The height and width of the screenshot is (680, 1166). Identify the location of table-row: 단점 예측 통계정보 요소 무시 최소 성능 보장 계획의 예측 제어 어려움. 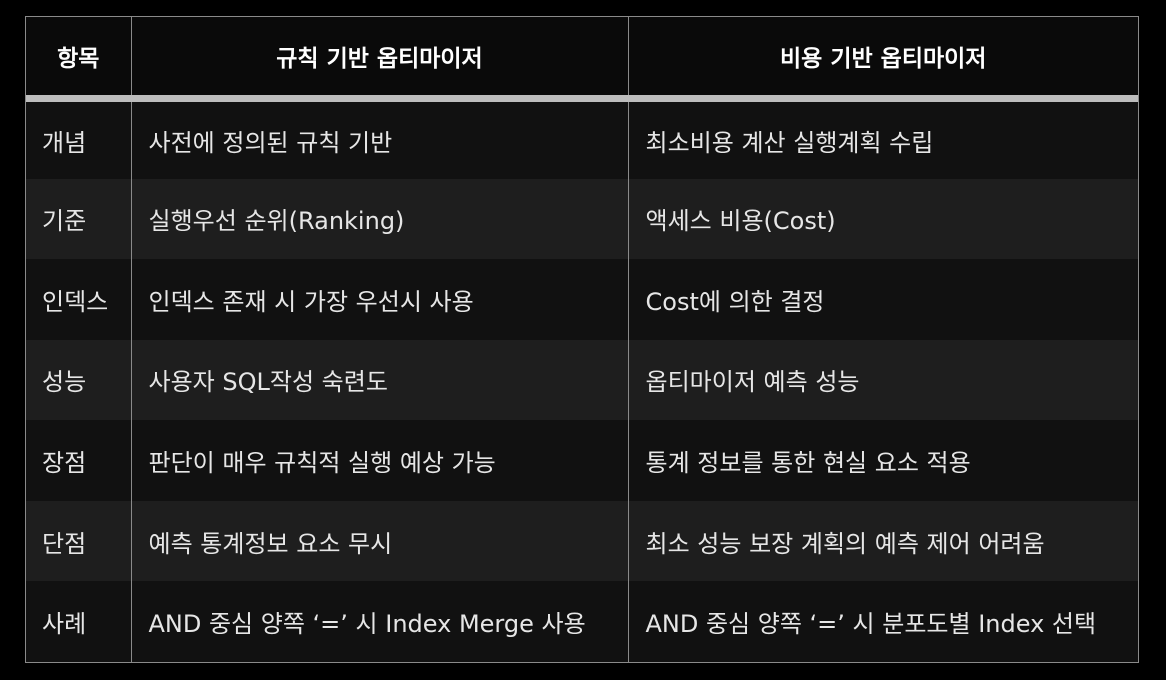
(582, 541).